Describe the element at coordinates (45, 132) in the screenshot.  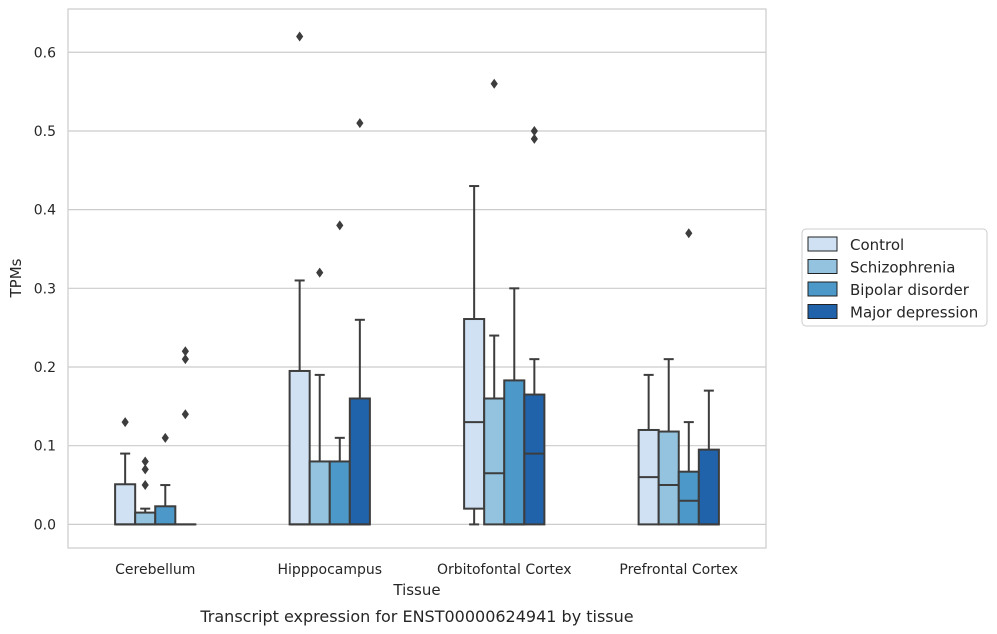
I see `y-tick-label: 0.5` at that location.